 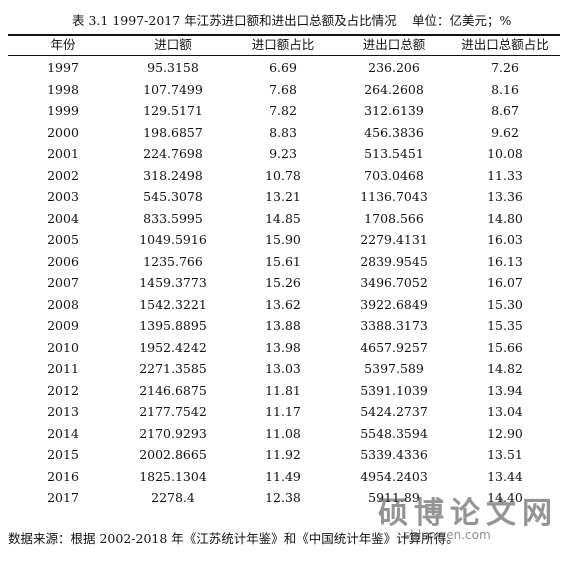 What do you see at coordinates (462, 20) in the screenshot?
I see `table-unit: 单位：亿美元；%` at bounding box center [462, 20].